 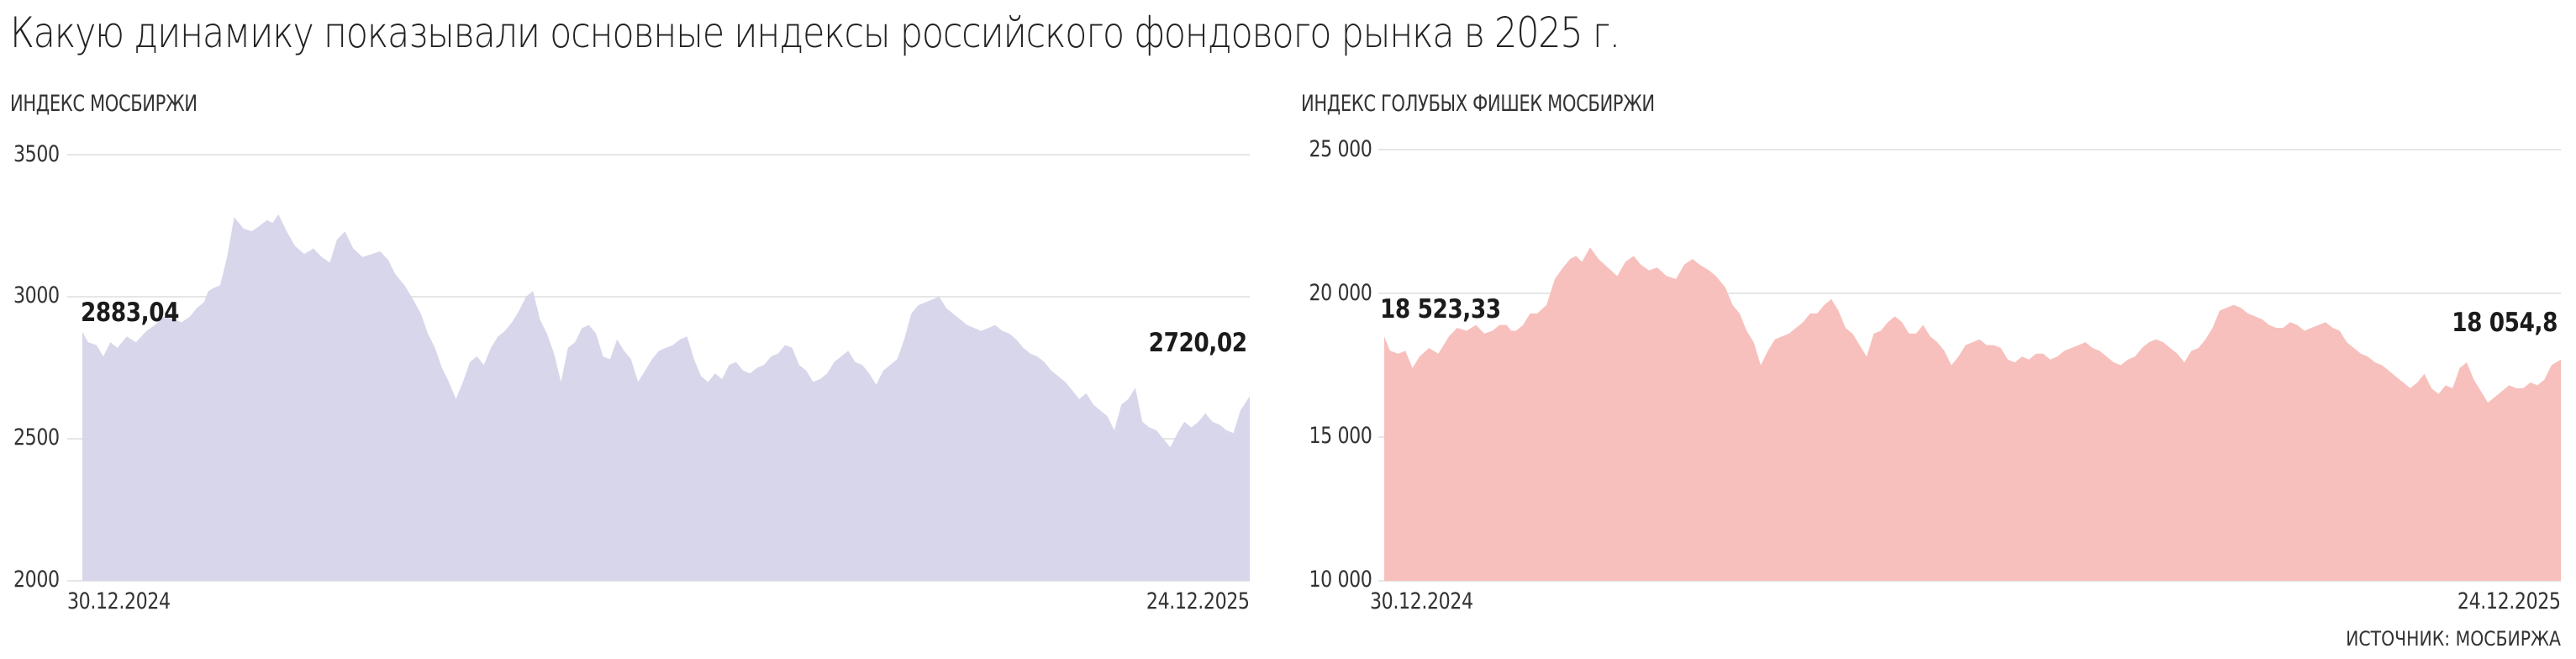 I want to click on y-tick-label: 25 000, so click(x=1340, y=149).